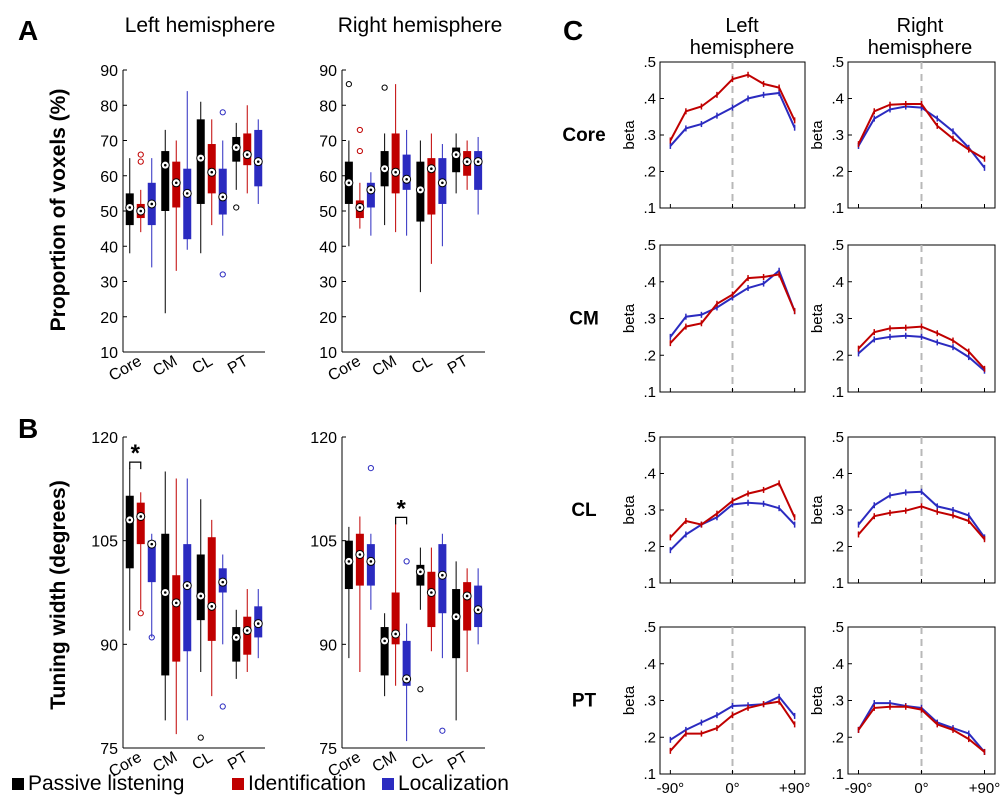  I want to click on line-panel-cm-right: beta .1 .2 .3 .4 .5, so click(902, 319).